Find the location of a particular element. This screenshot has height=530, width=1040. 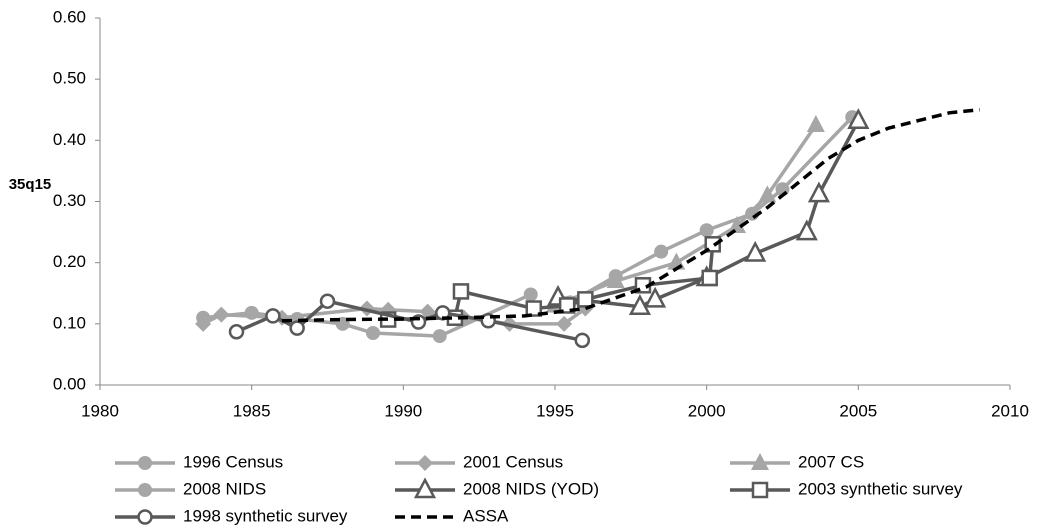

legend-label: ASSA is located at coordinates (486, 515).